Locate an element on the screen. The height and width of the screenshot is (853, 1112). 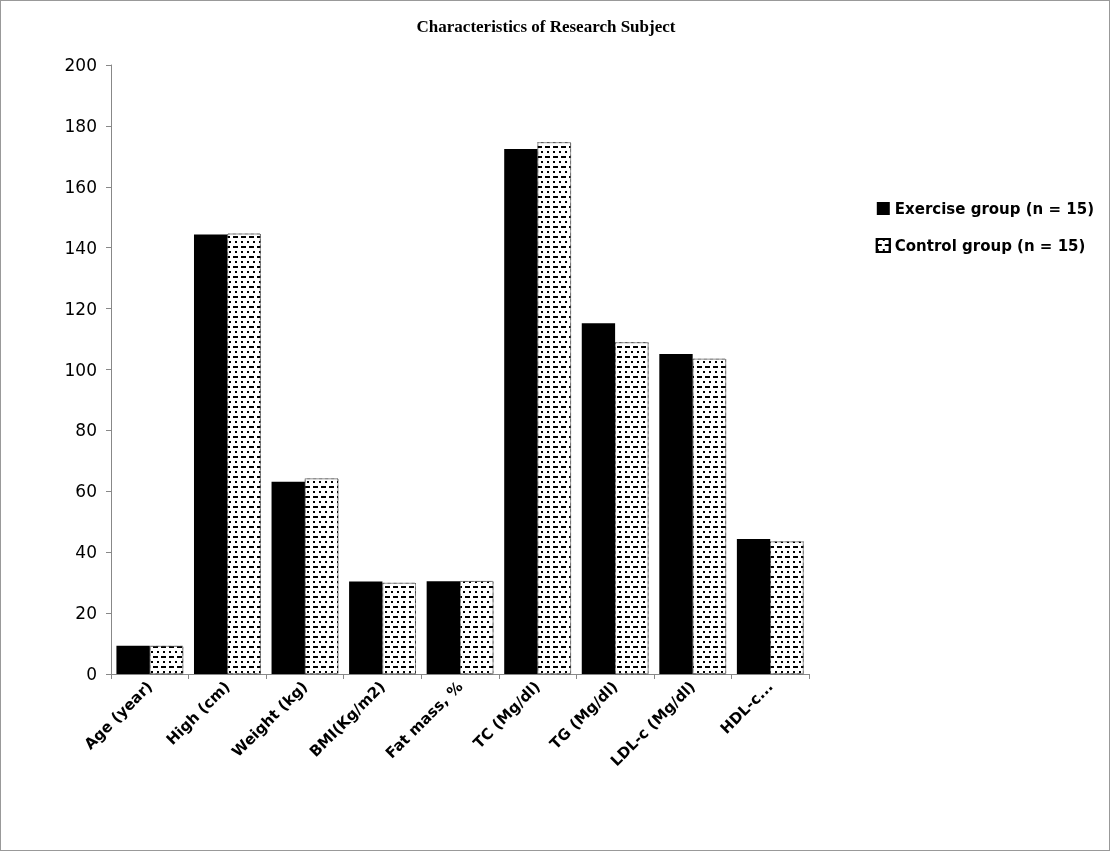
legend-label: Control group (n = 15) is located at coordinates (990, 245).